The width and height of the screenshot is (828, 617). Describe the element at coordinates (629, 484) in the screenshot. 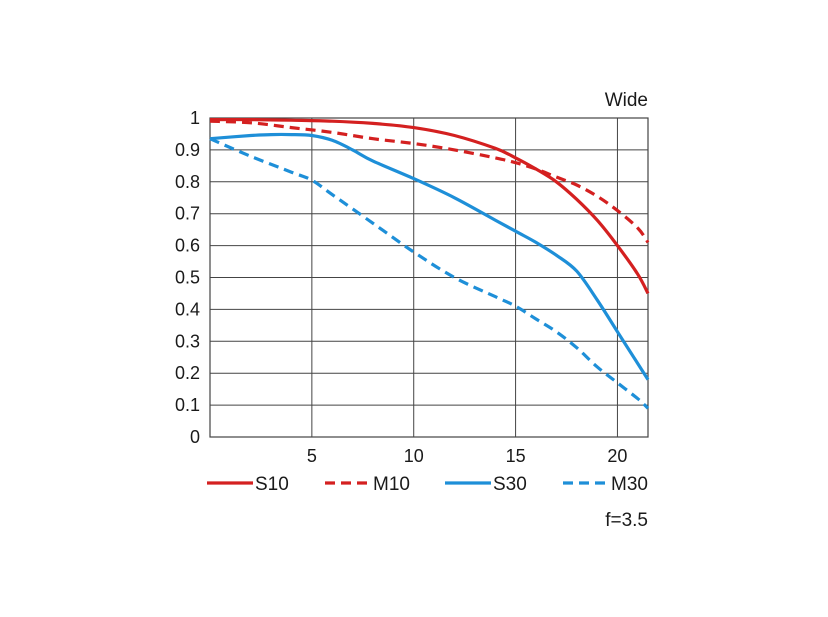

I see `legend-label-m30: M30` at that location.